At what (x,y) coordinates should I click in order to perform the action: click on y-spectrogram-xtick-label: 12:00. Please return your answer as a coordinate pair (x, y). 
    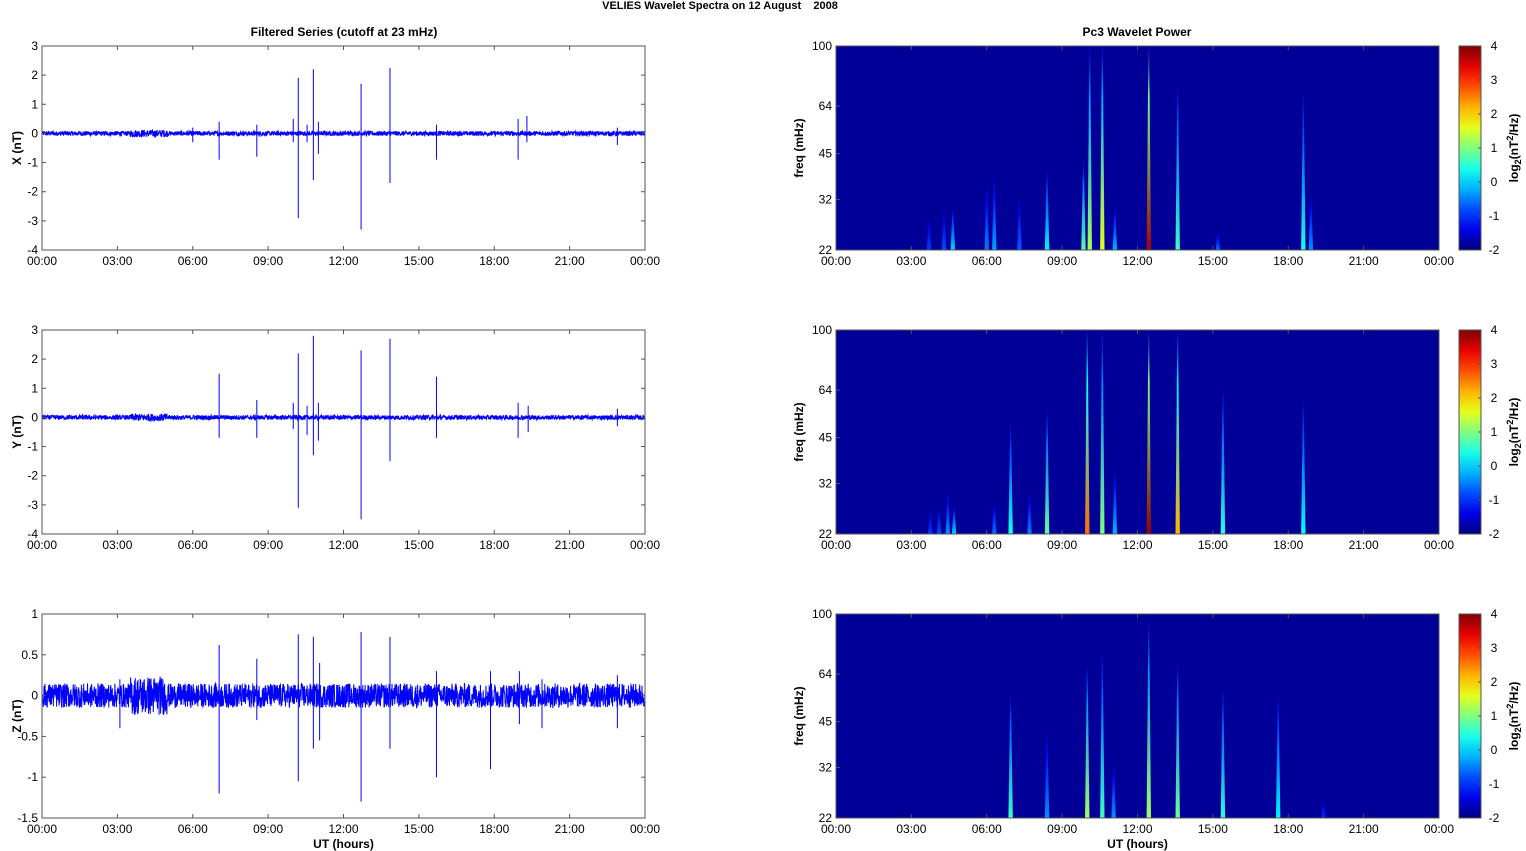
    Looking at the image, I should click on (1137, 545).